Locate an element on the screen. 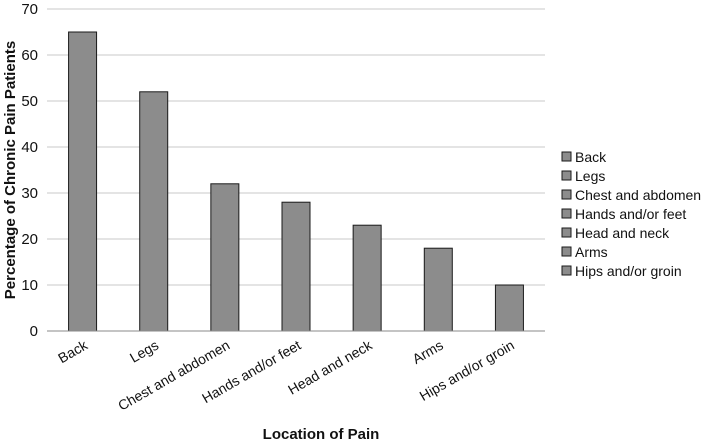 Image resolution: width=709 pixels, height=446 pixels. y-tick-label: 10 is located at coordinates (29, 285).